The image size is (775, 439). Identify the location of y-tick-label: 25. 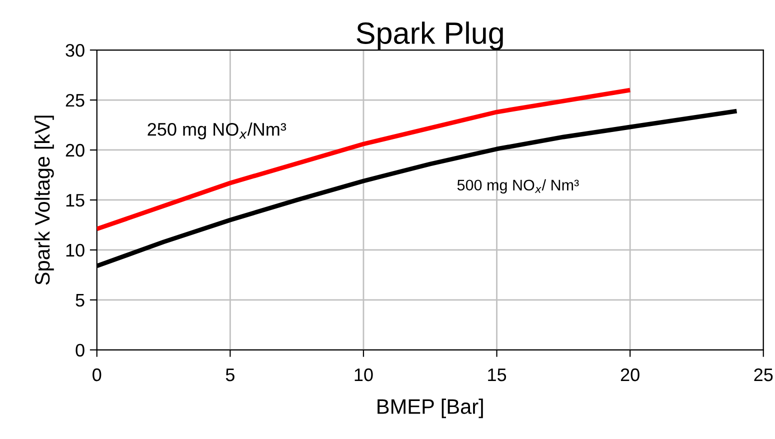
(75, 100).